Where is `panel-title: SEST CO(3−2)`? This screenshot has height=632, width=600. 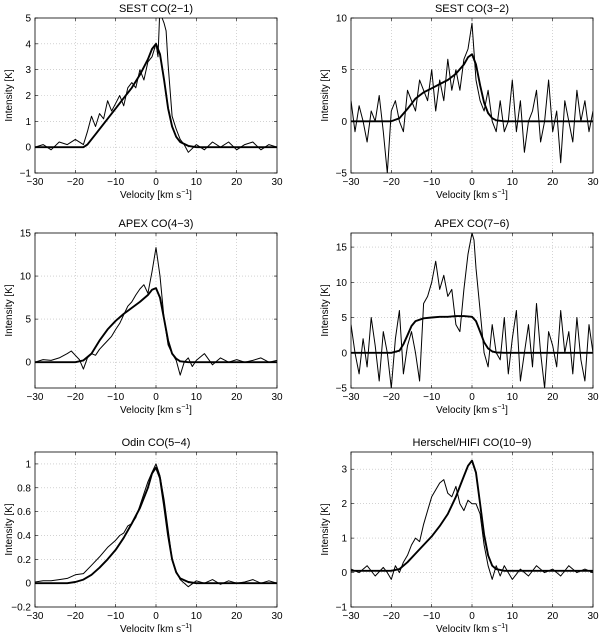 panel-title: SEST CO(3−2) is located at coordinates (472, 9).